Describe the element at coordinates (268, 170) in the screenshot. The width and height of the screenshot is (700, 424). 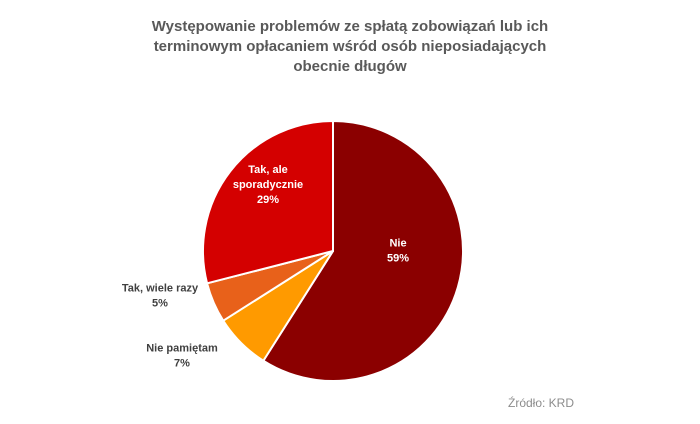
I see `slice-name-label: Tak, ale` at that location.